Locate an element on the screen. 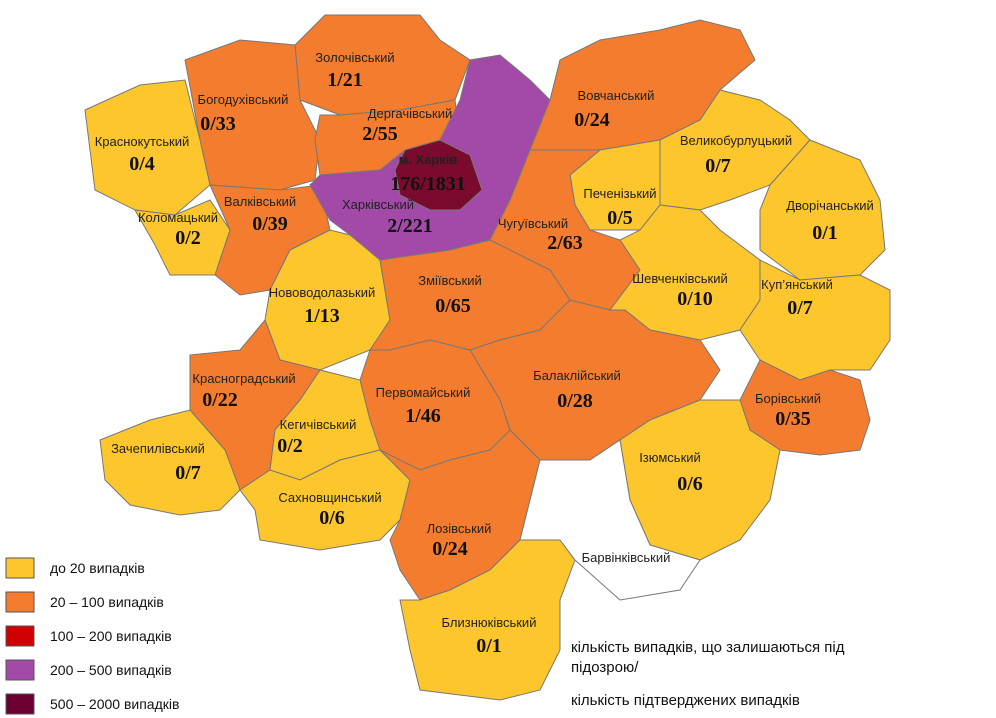 The height and width of the screenshot is (718, 996). district-name: Борівський is located at coordinates (788, 398).